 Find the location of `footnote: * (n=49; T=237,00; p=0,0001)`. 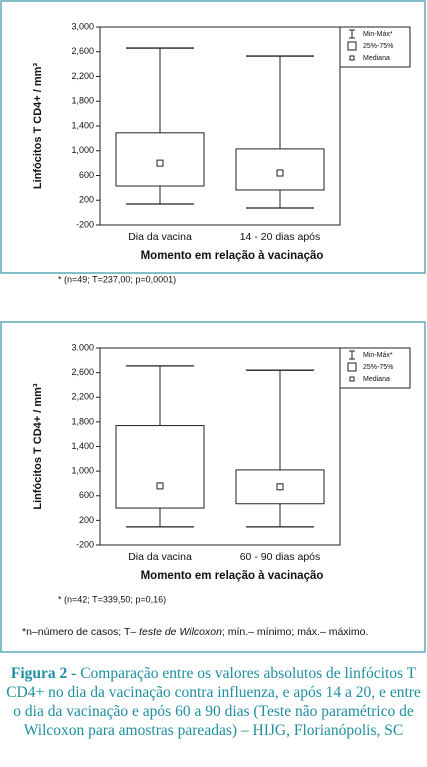

footnote: * (n=49; T=237,00; p=0,0001) is located at coordinates (117, 279).